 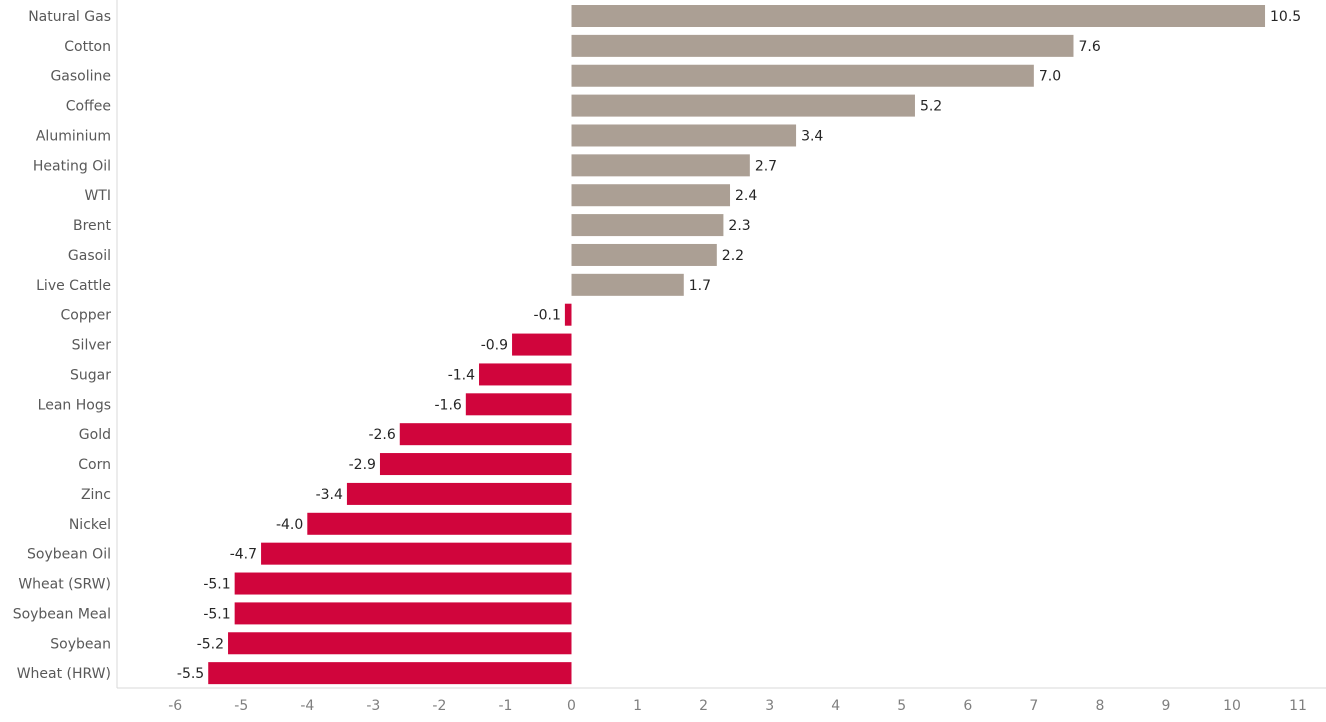 What do you see at coordinates (373, 706) in the screenshot?
I see `x-tick-label: -3` at bounding box center [373, 706].